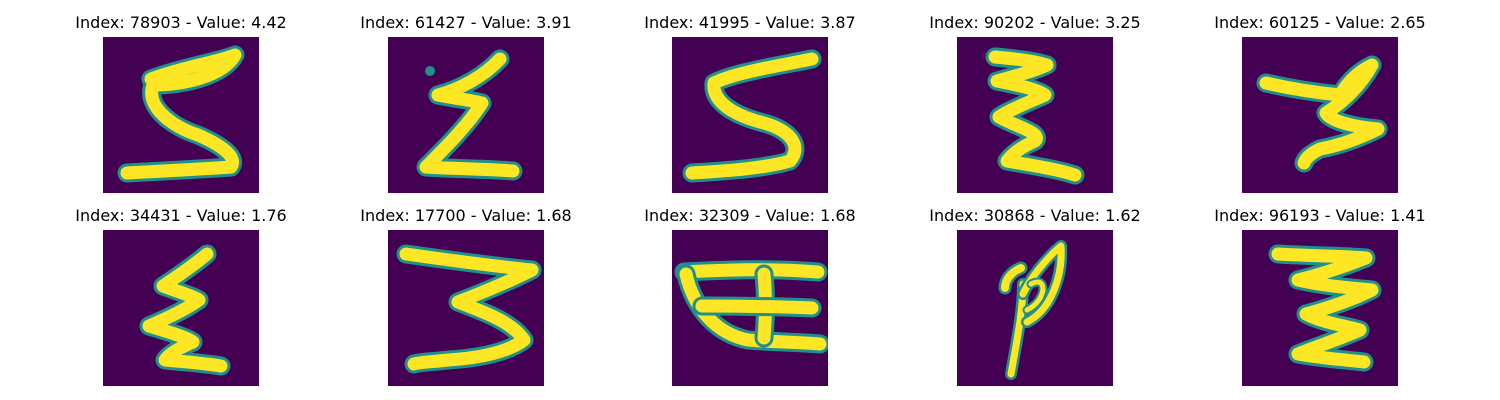 The height and width of the screenshot is (400, 1500). I want to click on panel-title: Index: 17700 - Value: 1.68, so click(466, 215).